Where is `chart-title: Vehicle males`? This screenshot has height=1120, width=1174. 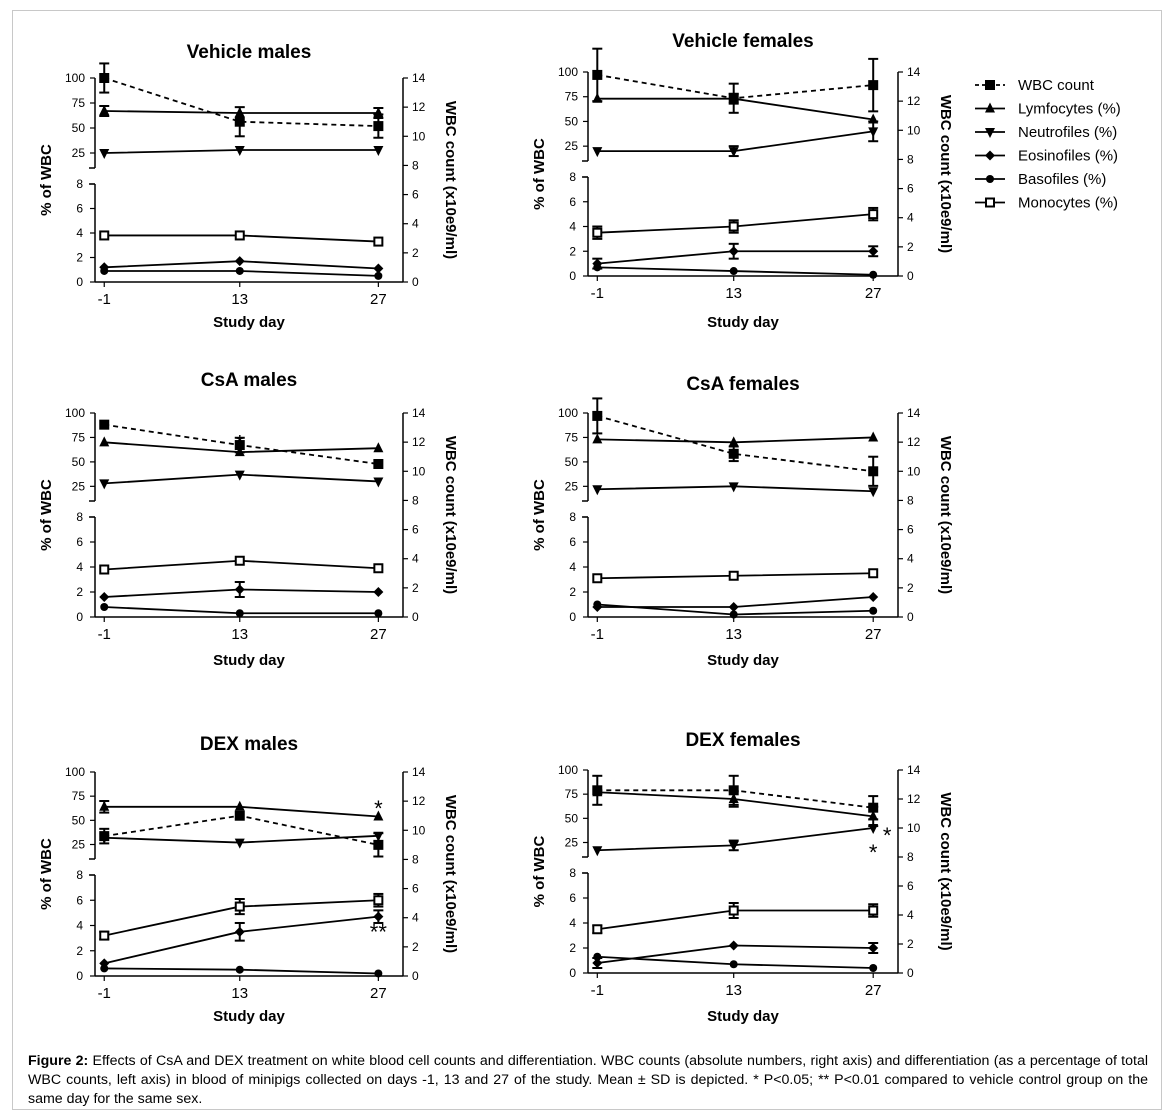
chart-title: Vehicle males is located at coordinates (249, 52).